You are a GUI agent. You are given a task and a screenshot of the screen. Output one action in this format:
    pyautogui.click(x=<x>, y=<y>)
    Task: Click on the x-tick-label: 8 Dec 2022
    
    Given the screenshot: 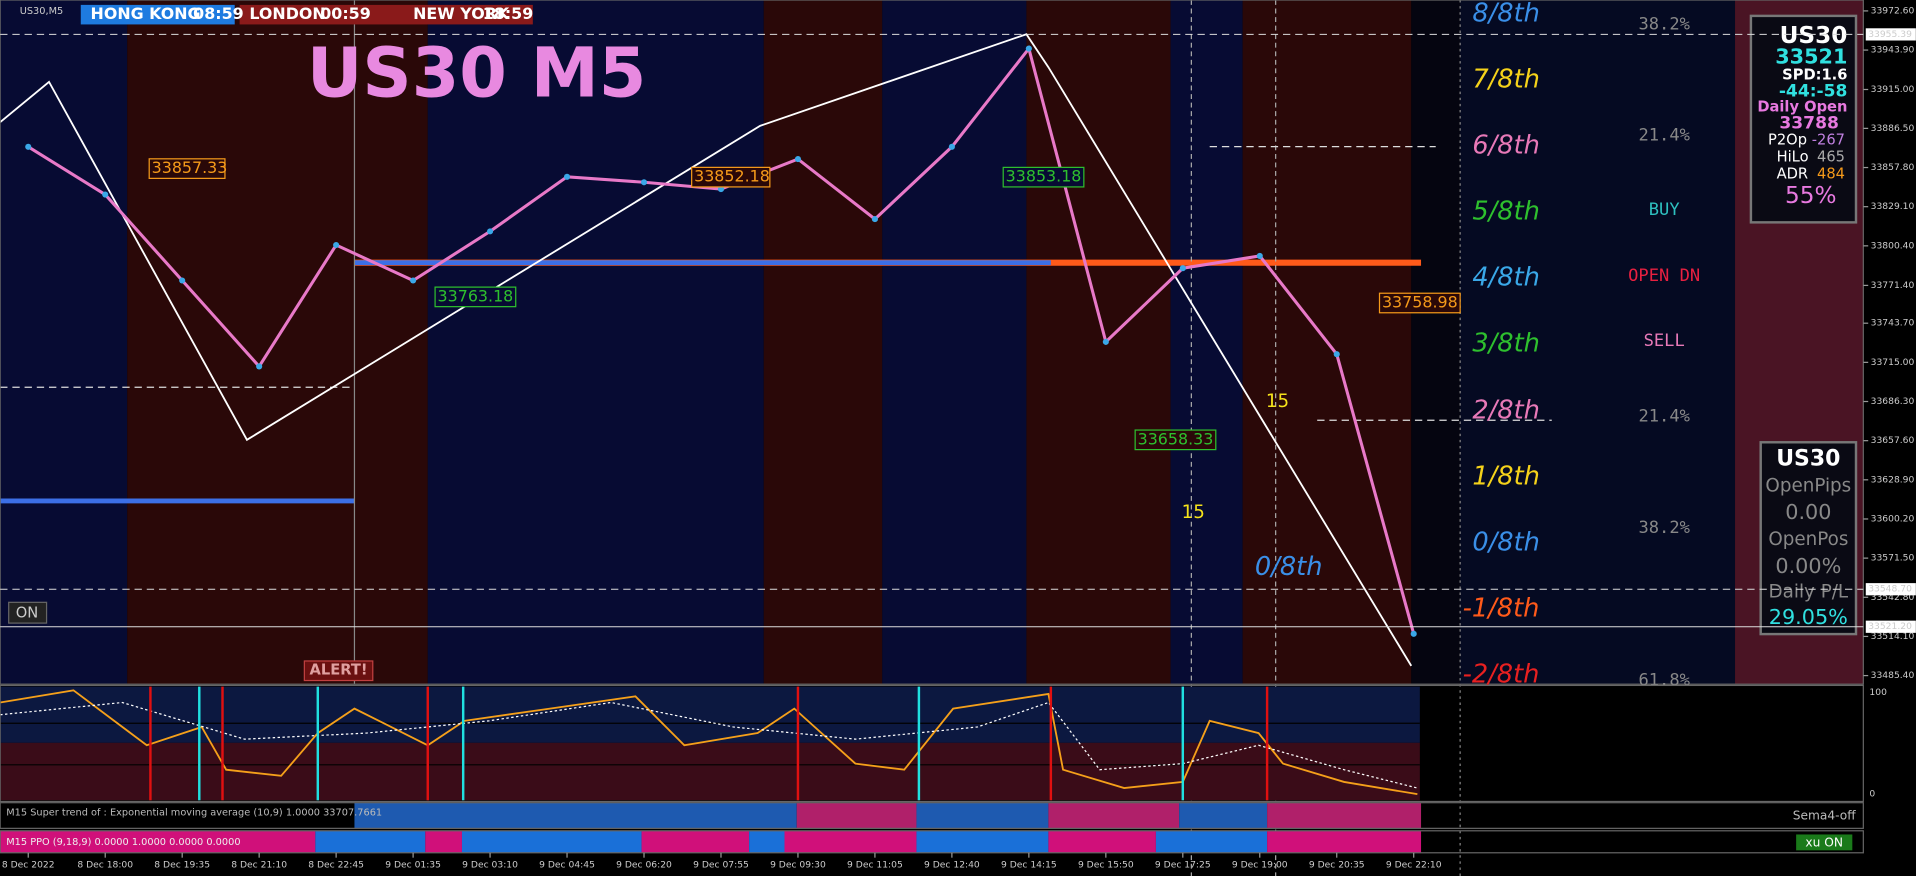 What is the action you would take?
    pyautogui.click(x=28, y=865)
    